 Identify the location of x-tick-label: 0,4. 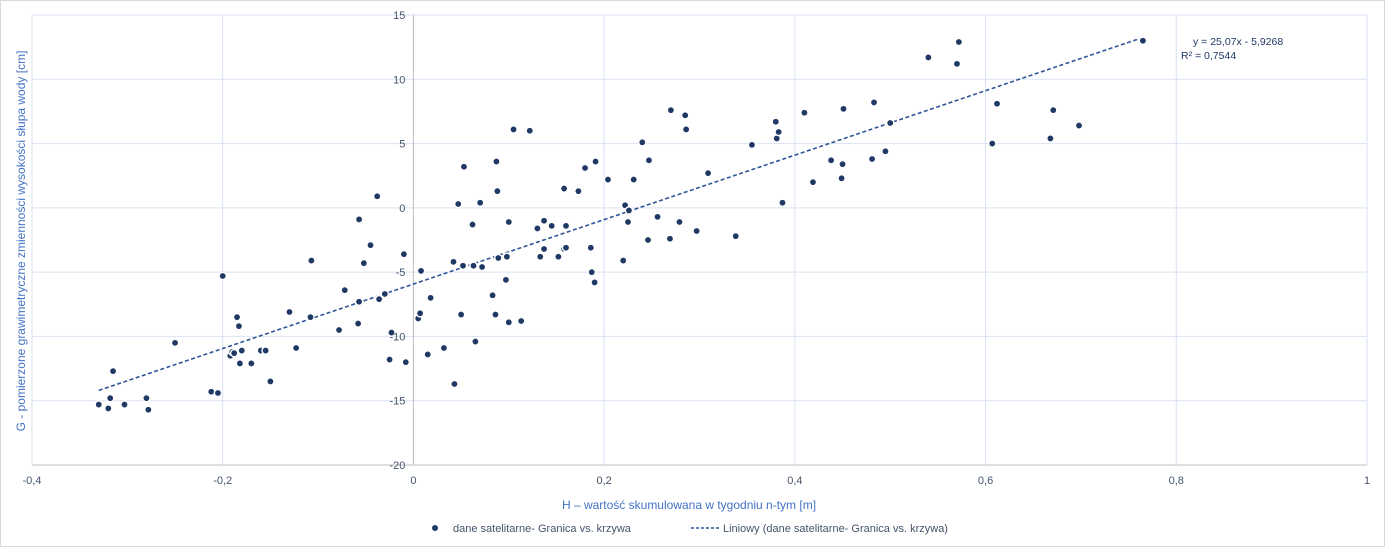
(794, 481).